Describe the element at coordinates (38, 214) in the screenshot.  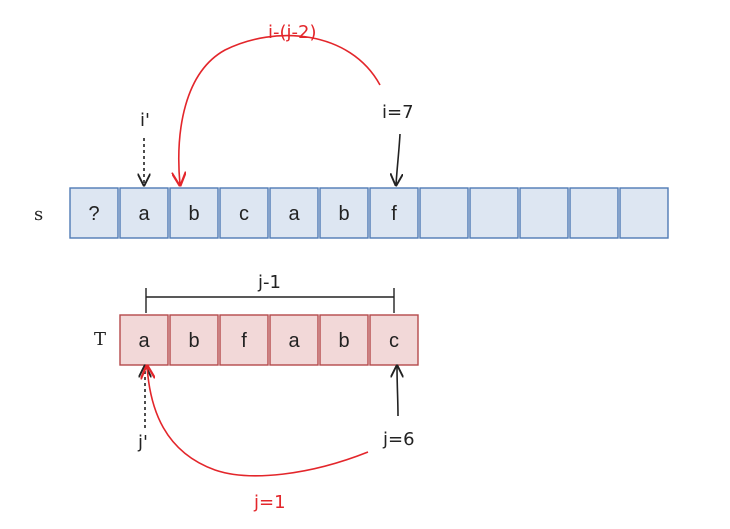
I see `s-row-label: s` at that location.